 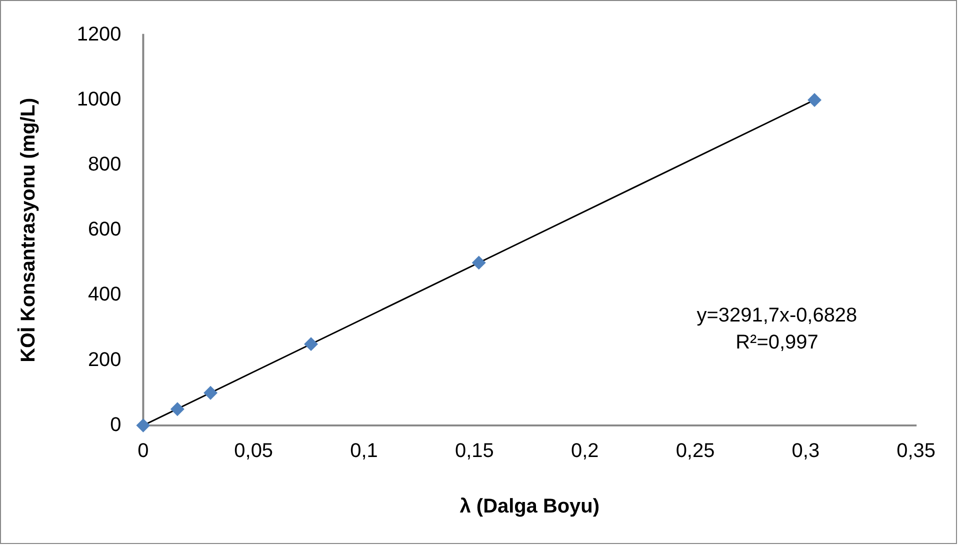 What do you see at coordinates (584, 451) in the screenshot?
I see `x-tick-label: 0,2` at bounding box center [584, 451].